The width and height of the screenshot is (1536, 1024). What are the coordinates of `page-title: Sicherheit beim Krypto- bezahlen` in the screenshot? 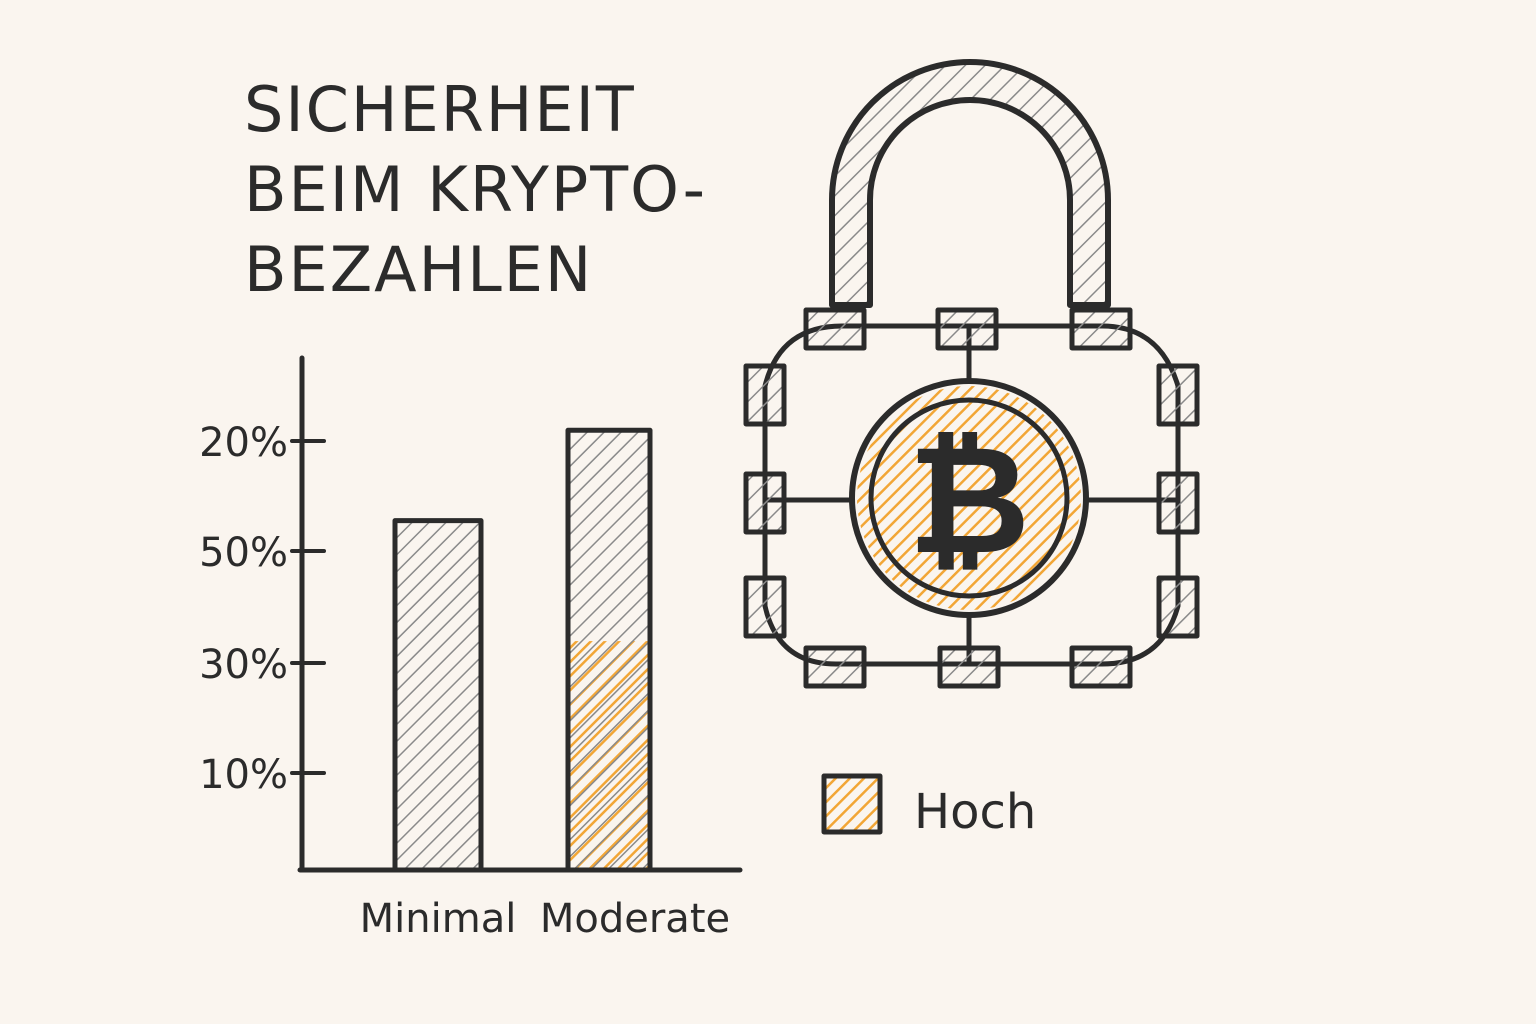 It's located at (475, 190).